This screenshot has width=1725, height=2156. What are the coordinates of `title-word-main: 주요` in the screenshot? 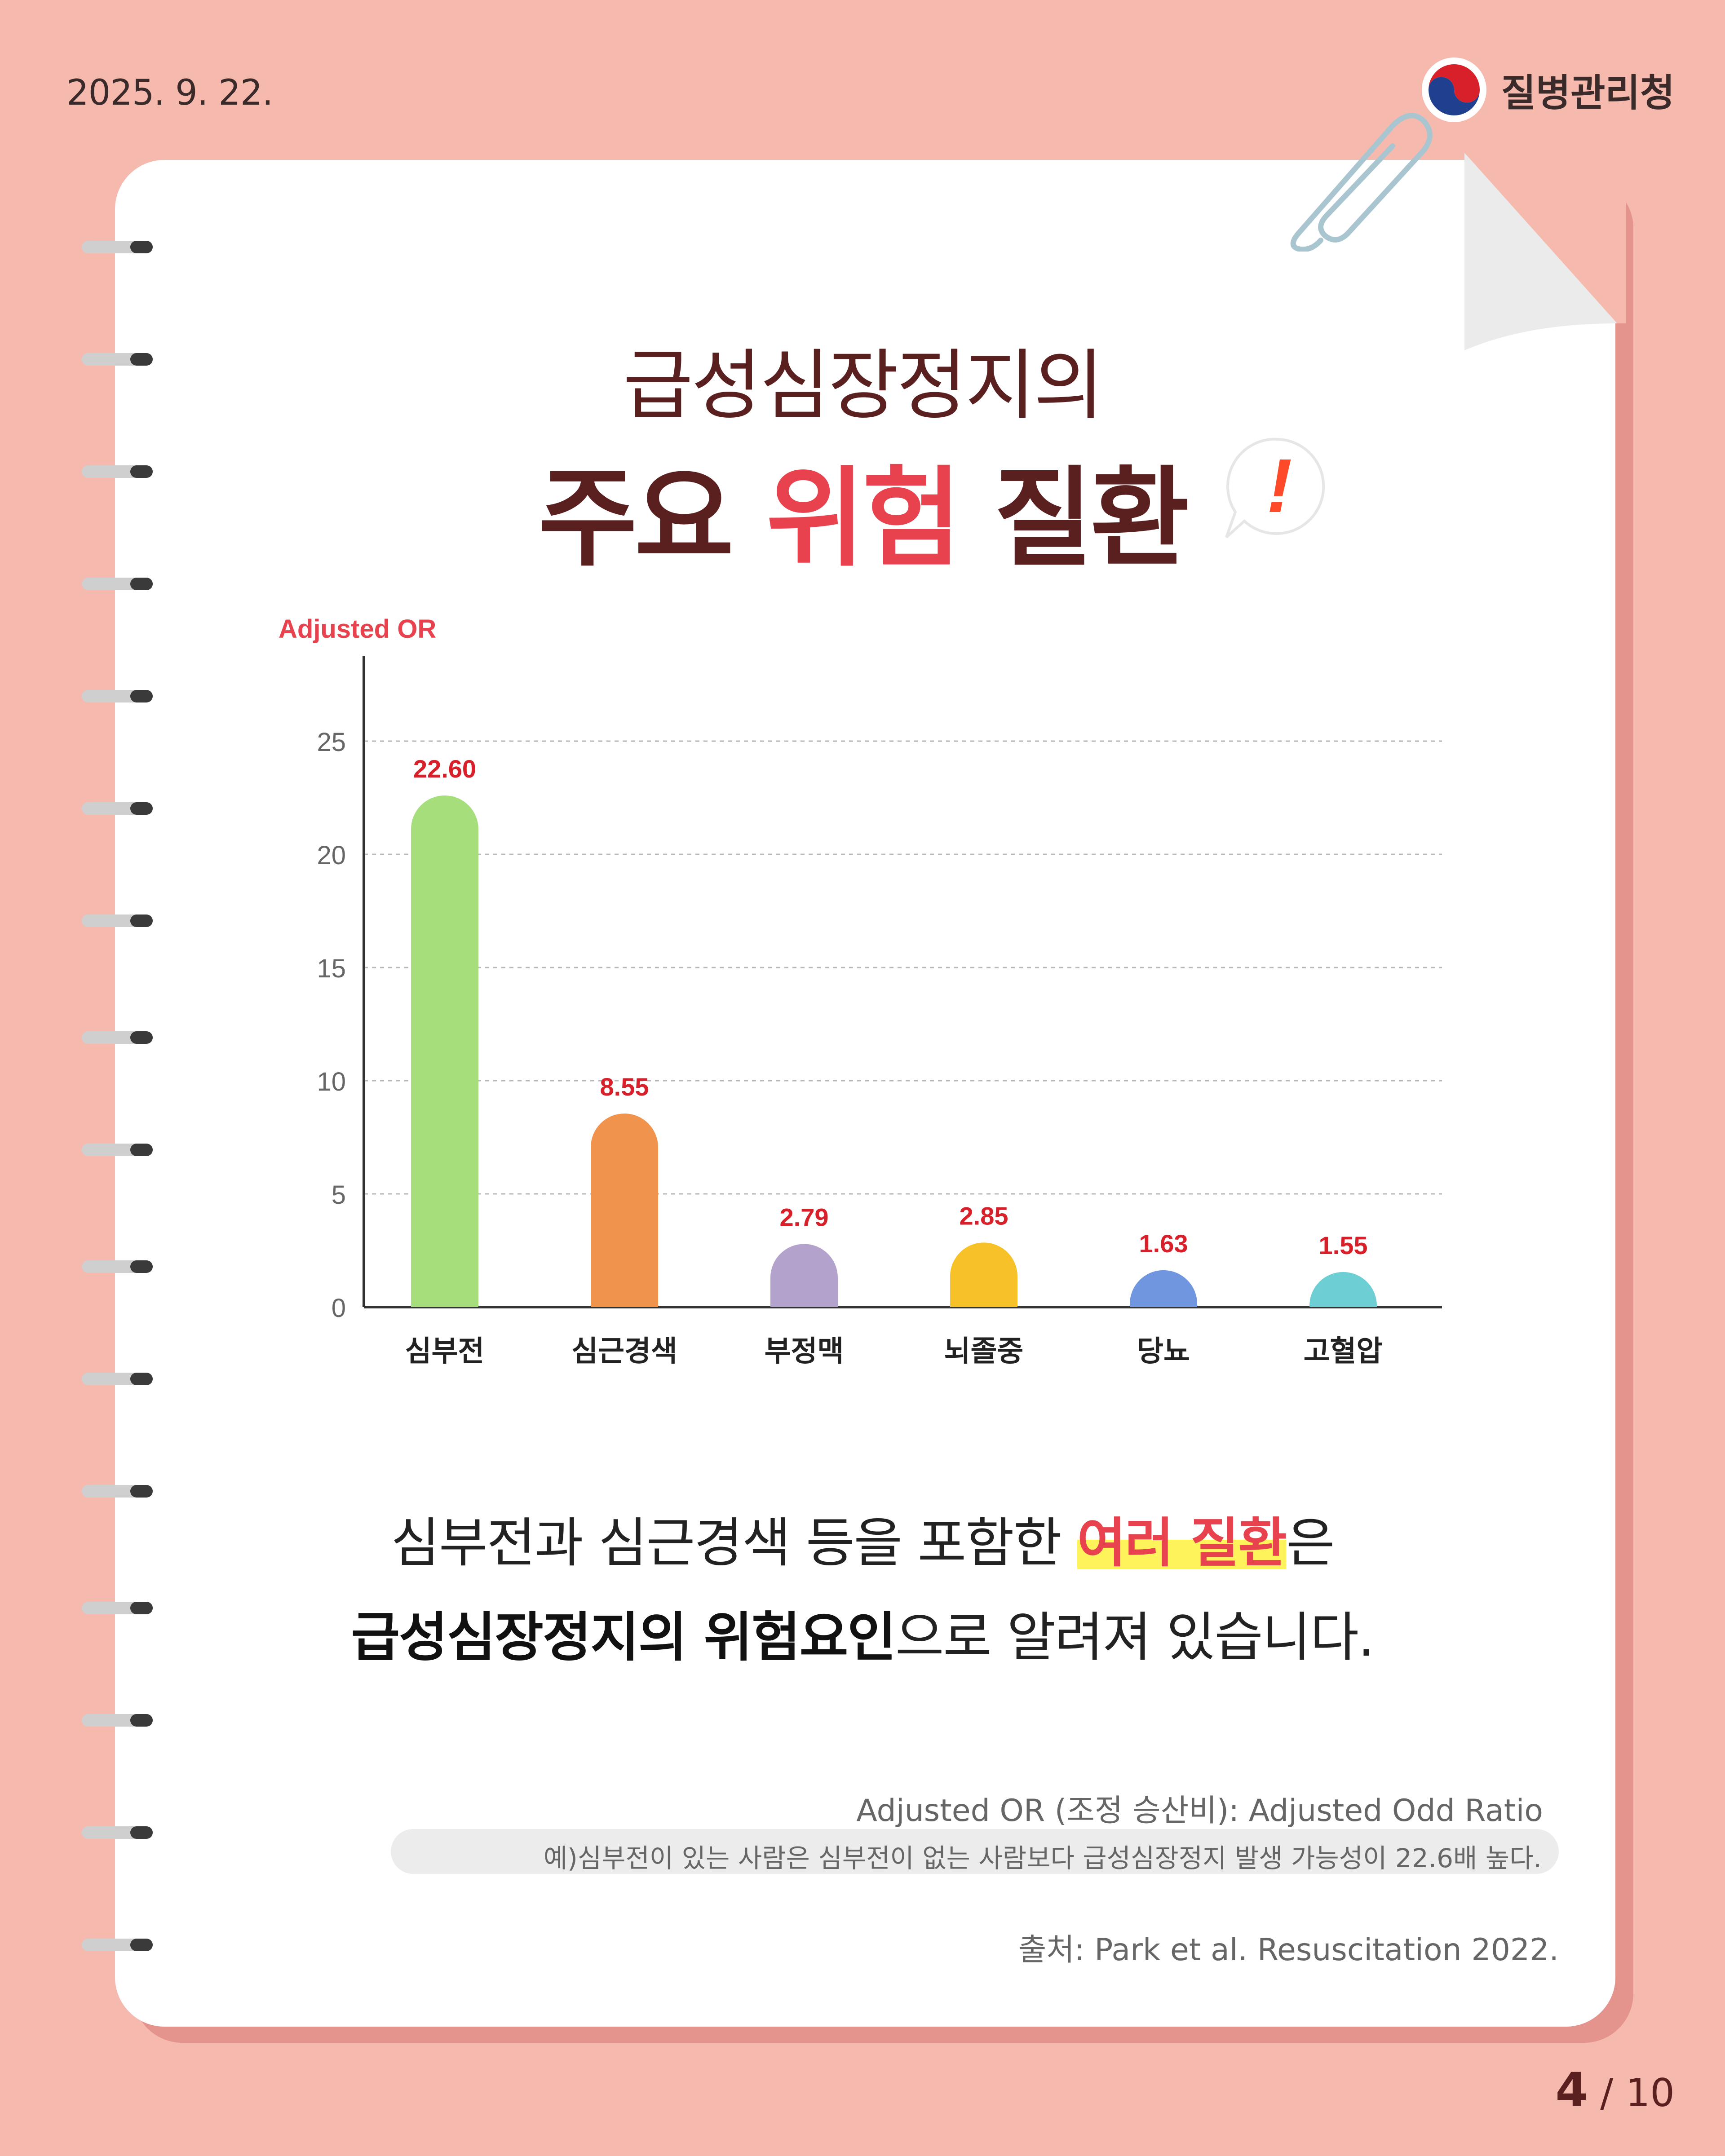 It's located at (636, 518).